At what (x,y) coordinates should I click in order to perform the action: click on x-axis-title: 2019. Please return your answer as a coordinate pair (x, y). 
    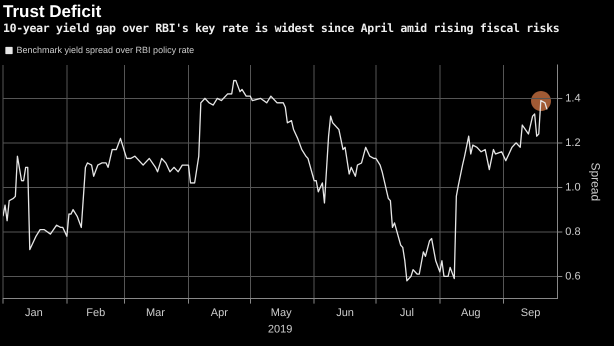
    Looking at the image, I should click on (280, 329).